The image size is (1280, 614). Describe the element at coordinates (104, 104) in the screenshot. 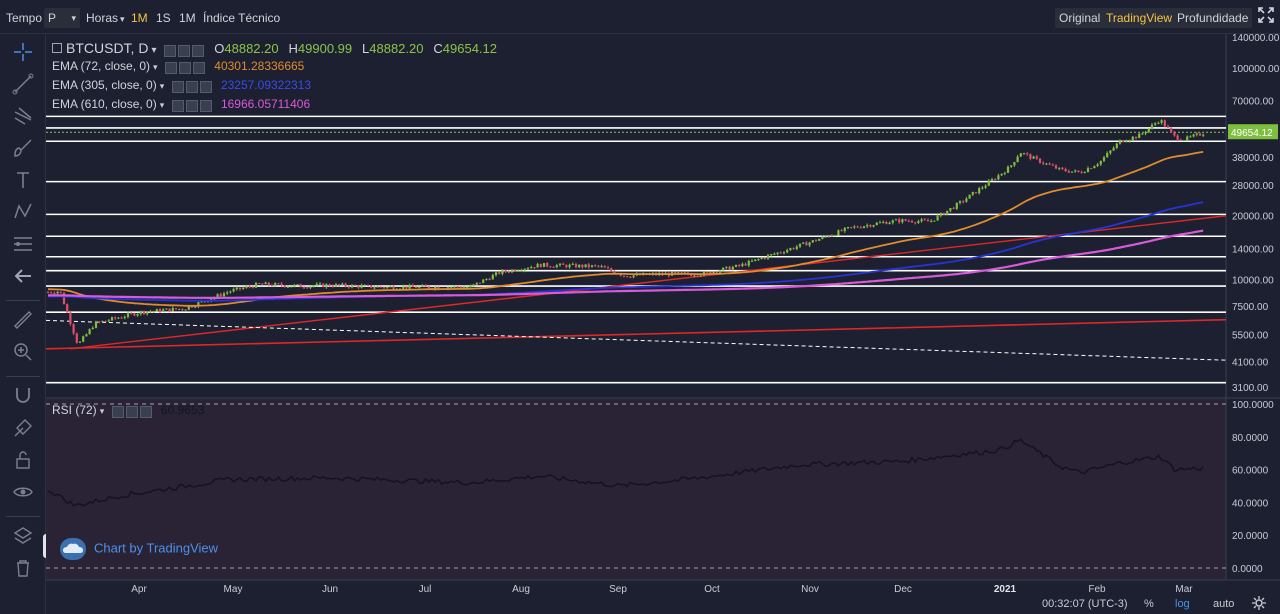

I see `ema610-label: EMA (610, close, 0)` at that location.